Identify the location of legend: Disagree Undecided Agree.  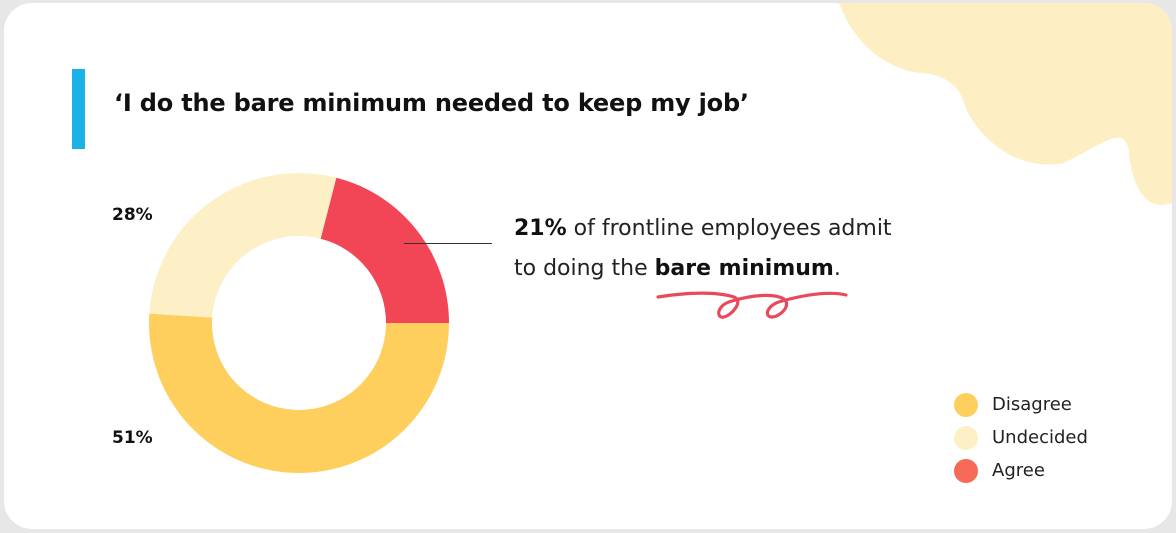
(1021, 437).